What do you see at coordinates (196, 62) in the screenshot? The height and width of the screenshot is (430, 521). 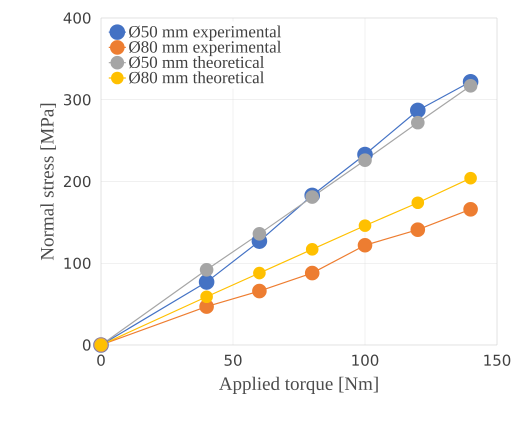 I see `legend-label: Ø50 mm theoretical` at bounding box center [196, 62].